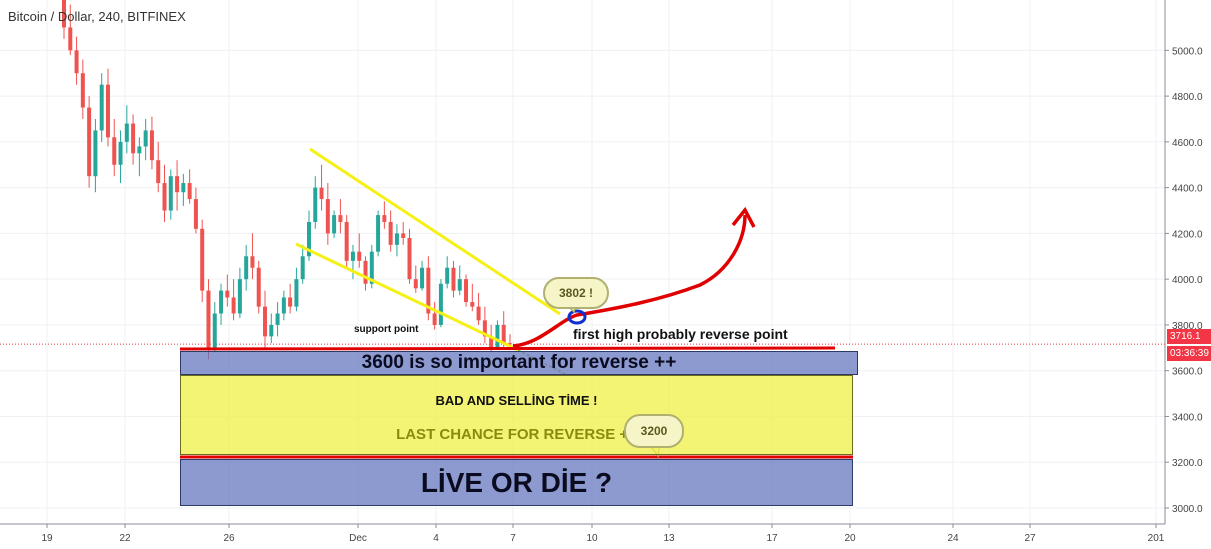 The image size is (1211, 549). I want to click on y-tick-label: 5000.0, so click(1187, 51).